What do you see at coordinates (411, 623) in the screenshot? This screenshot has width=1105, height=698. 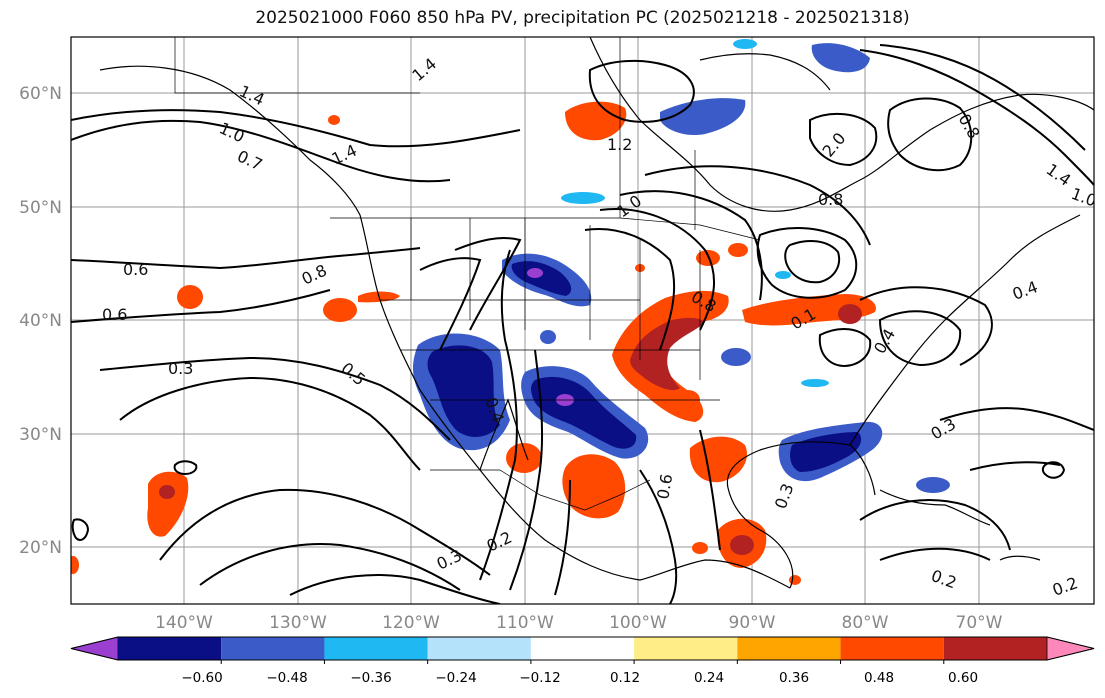 I see `lon-label: 120°W` at bounding box center [411, 623].